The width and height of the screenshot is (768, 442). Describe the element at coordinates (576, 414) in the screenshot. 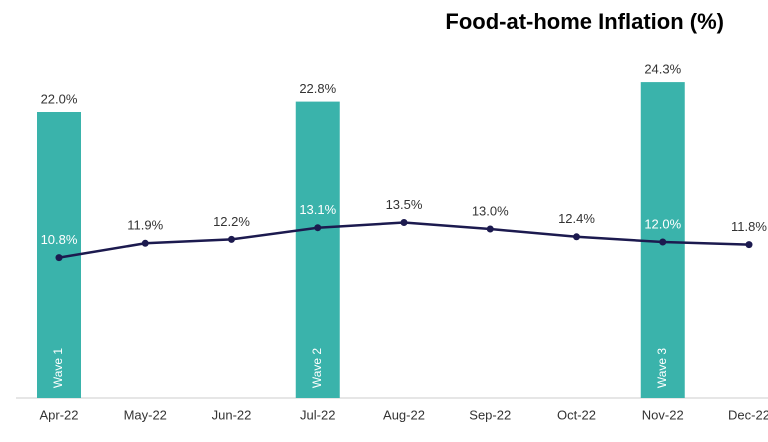

I see `x-tick-label: Oct-22` at that location.